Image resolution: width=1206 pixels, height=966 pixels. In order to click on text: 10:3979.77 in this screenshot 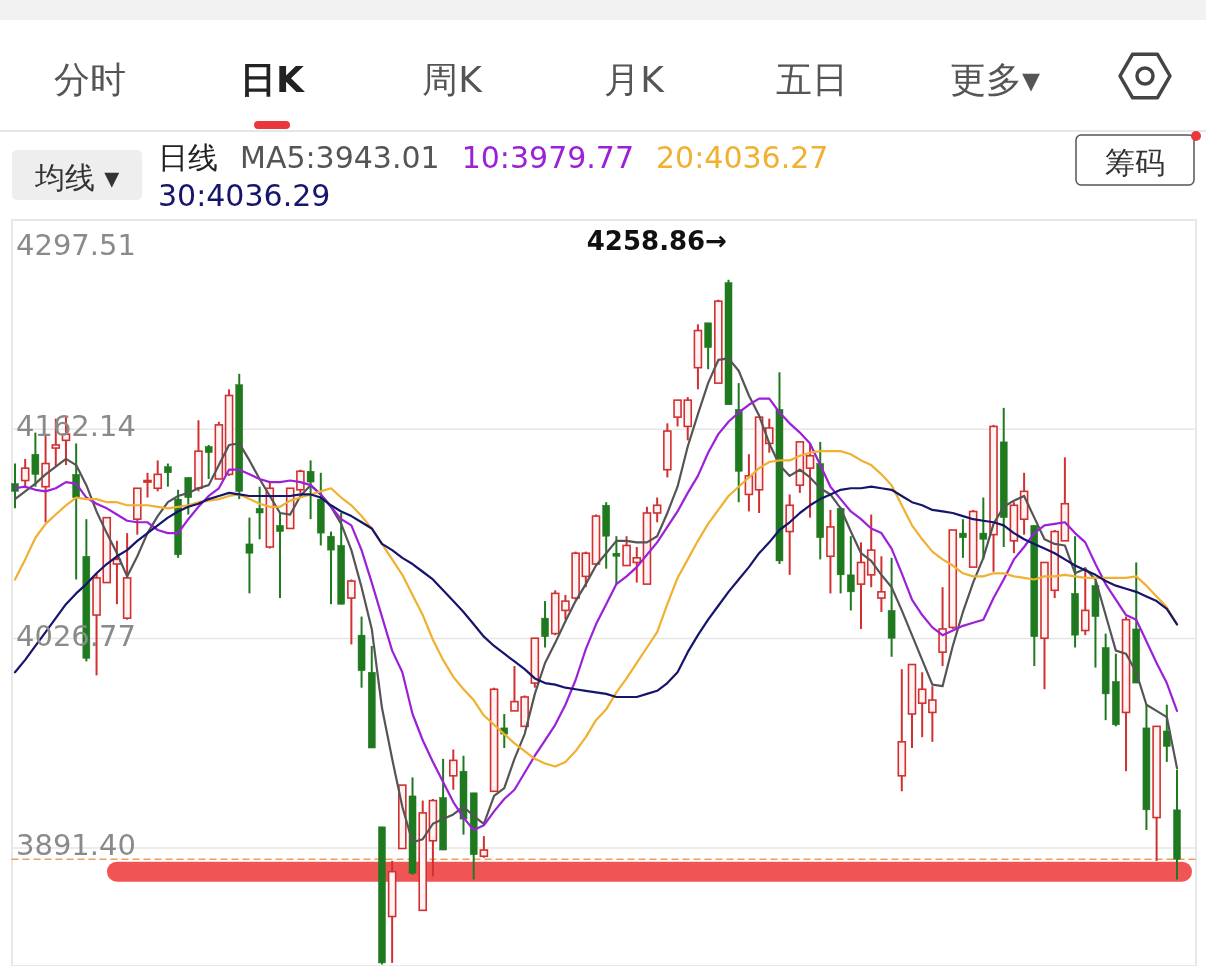, I will do `click(548, 157)`.